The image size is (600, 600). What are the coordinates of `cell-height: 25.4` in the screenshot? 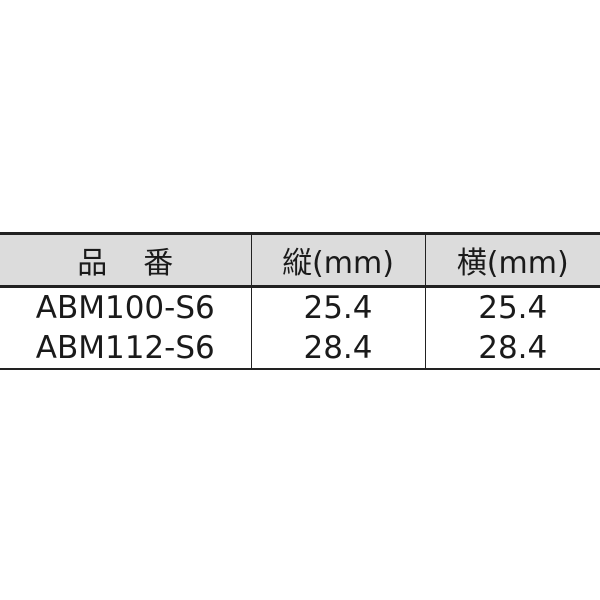 It's located at (337, 307).